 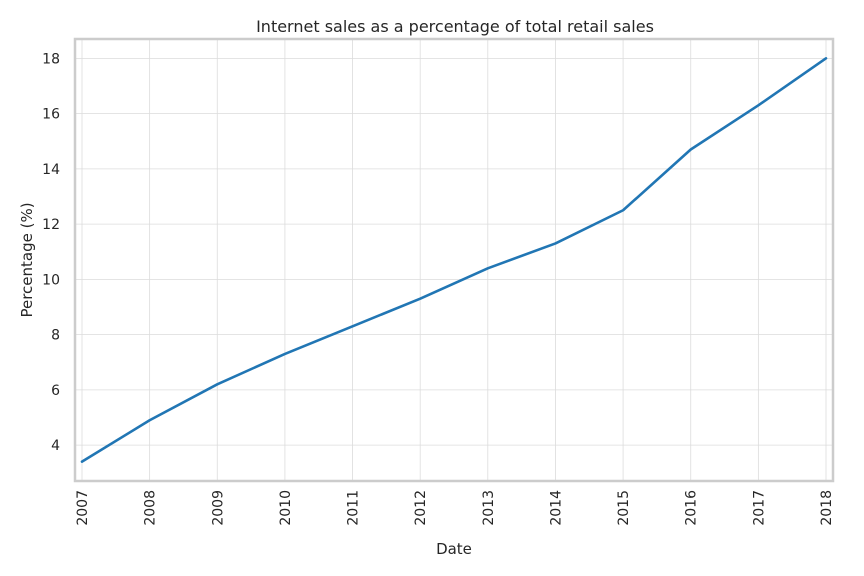 I want to click on x-tick-label: 2015, so click(x=624, y=508).